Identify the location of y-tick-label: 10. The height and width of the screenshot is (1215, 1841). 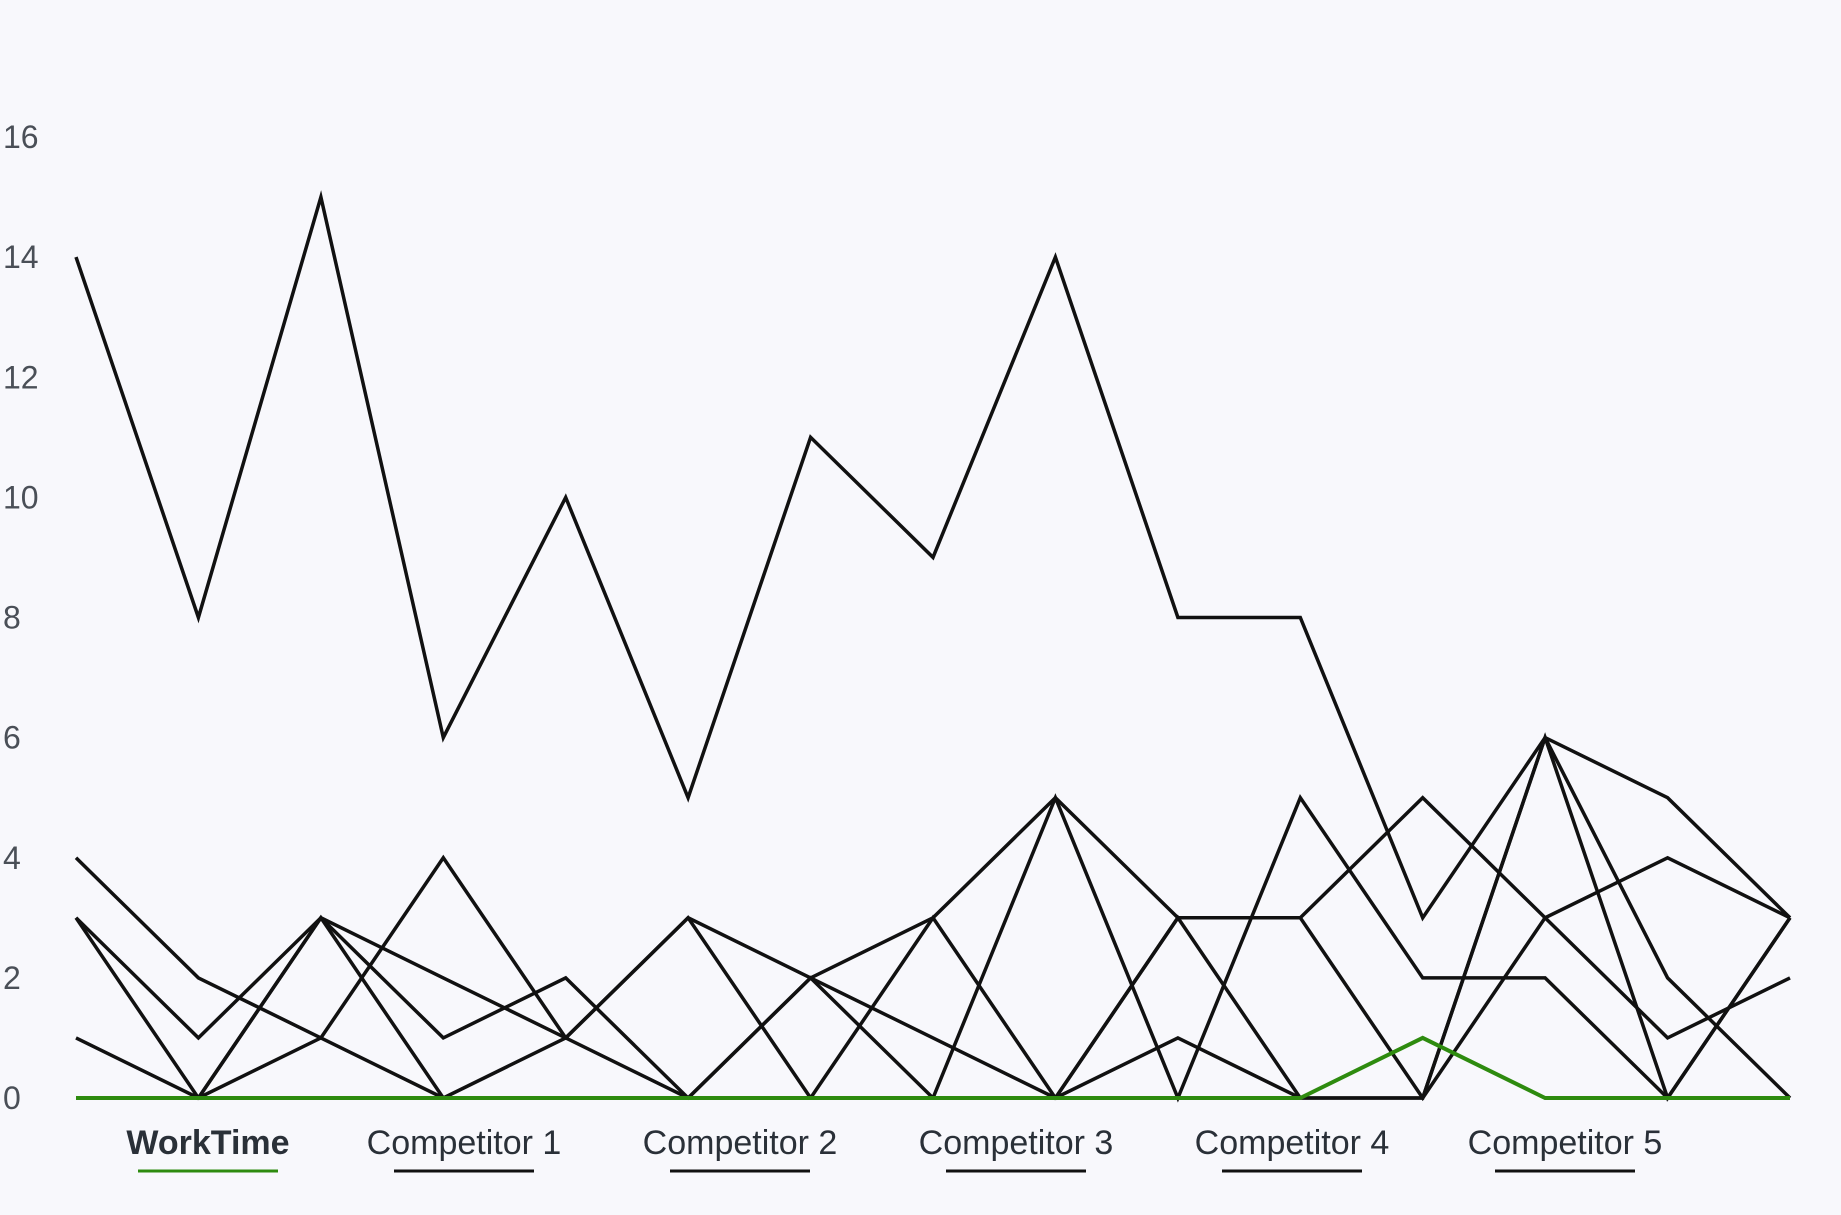
(21, 497).